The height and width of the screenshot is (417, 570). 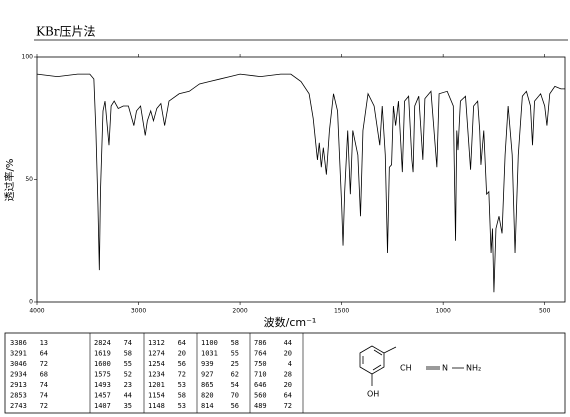 I want to click on peak-transmittance: 68, so click(x=44, y=375).